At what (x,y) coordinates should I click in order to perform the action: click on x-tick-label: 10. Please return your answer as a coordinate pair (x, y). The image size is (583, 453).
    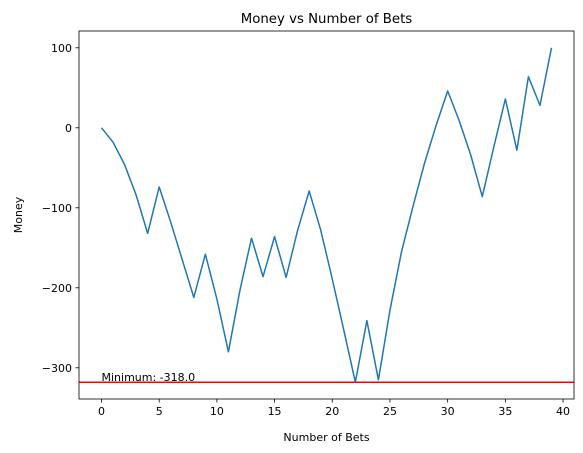
    Looking at the image, I should click on (217, 411).